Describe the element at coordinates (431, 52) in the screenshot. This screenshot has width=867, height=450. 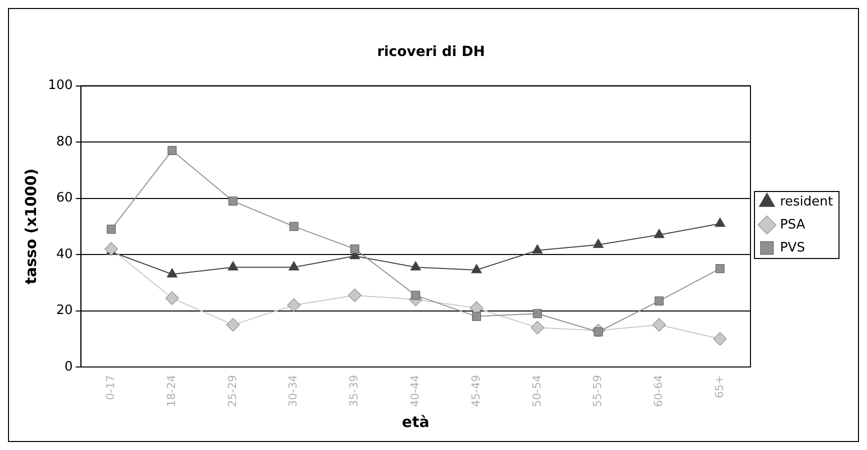
I see `chart-title: ricoveri di DH` at that location.